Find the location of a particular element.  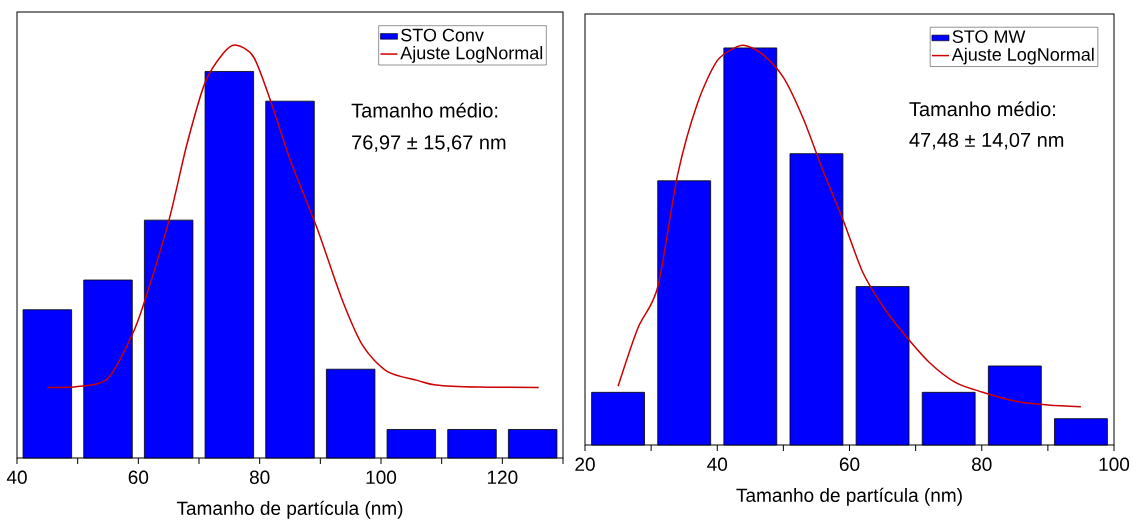

x-tick-label: 20 is located at coordinates (585, 464).